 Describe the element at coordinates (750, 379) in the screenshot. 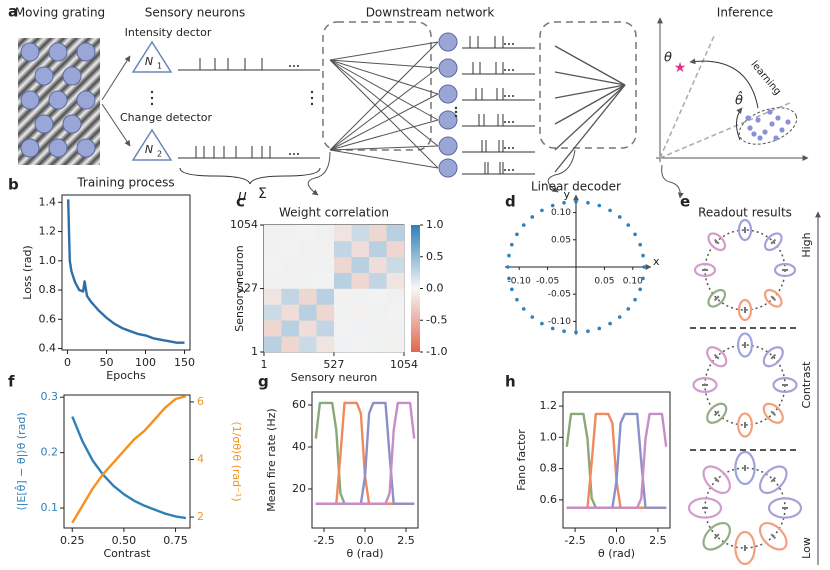

I see `panel-e: e Readout results High Contrast Low` at that location.